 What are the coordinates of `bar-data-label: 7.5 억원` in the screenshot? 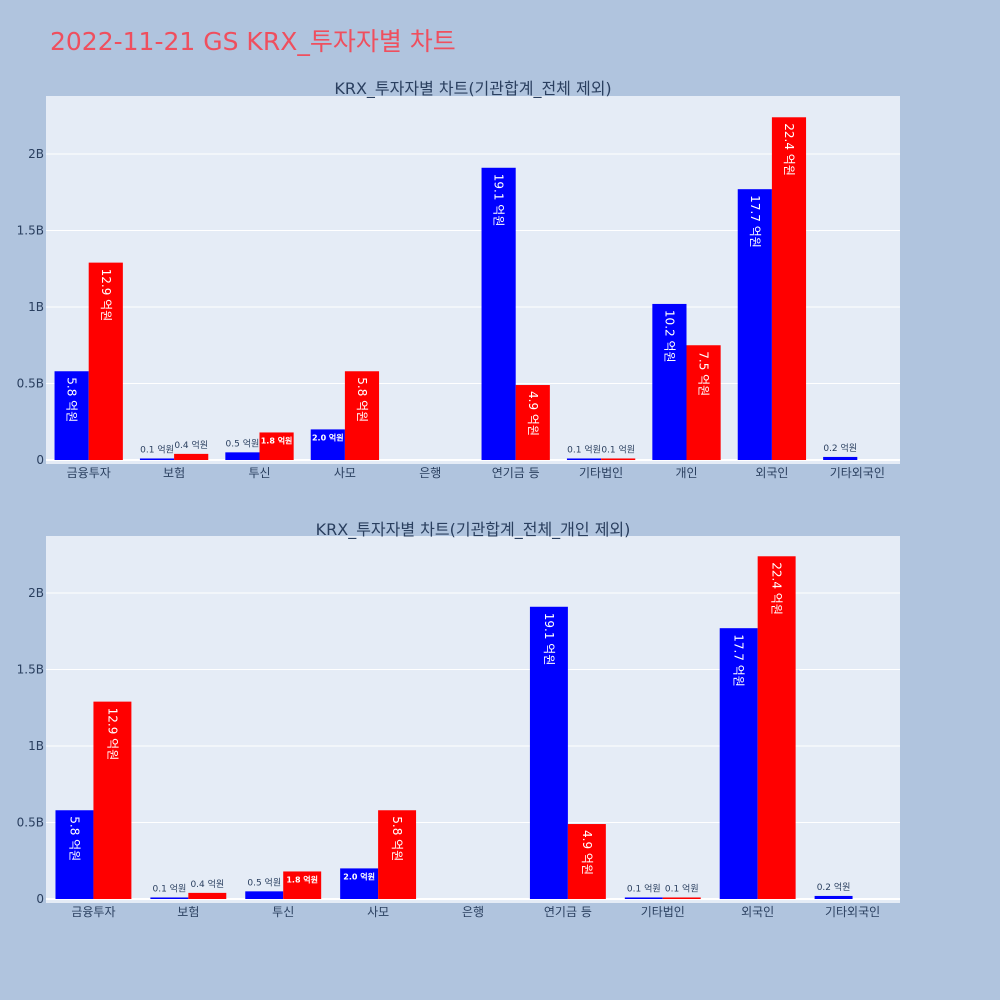 It's located at (704, 373).